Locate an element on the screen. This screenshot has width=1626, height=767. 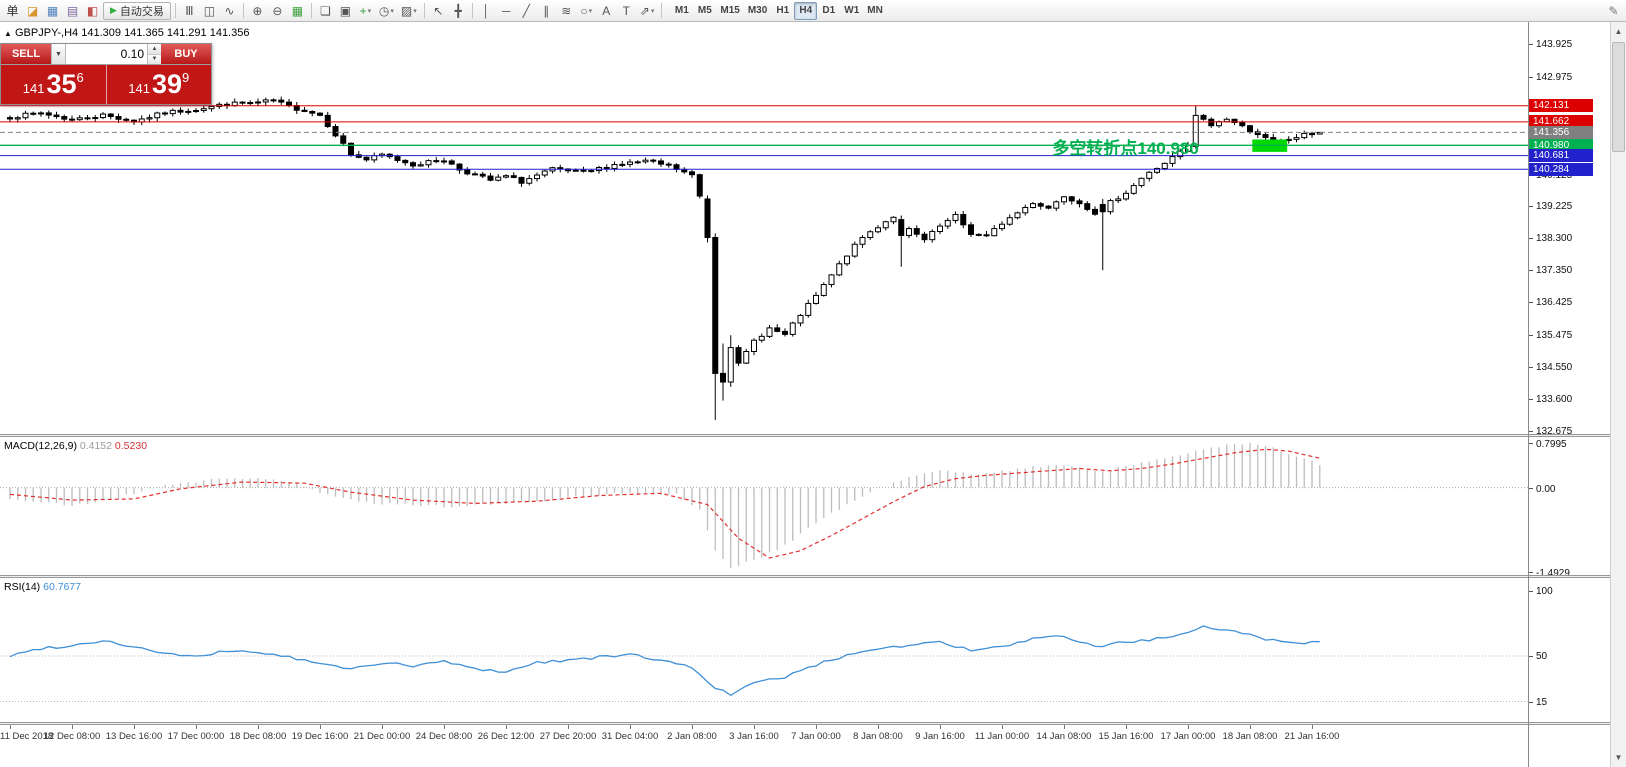
volume-input is located at coordinates (106, 54).